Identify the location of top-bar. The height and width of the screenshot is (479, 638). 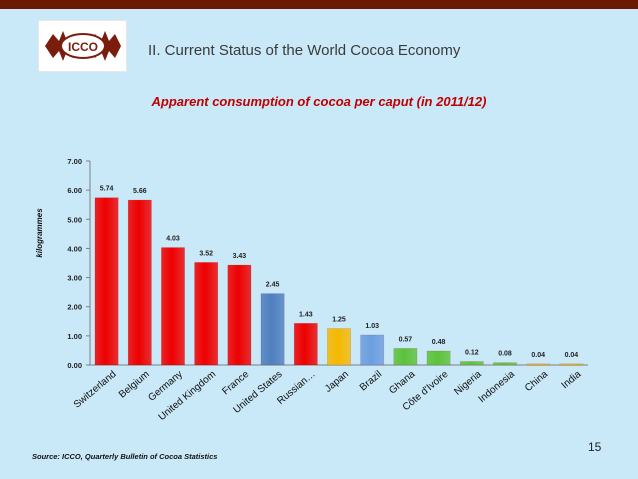
(319, 4).